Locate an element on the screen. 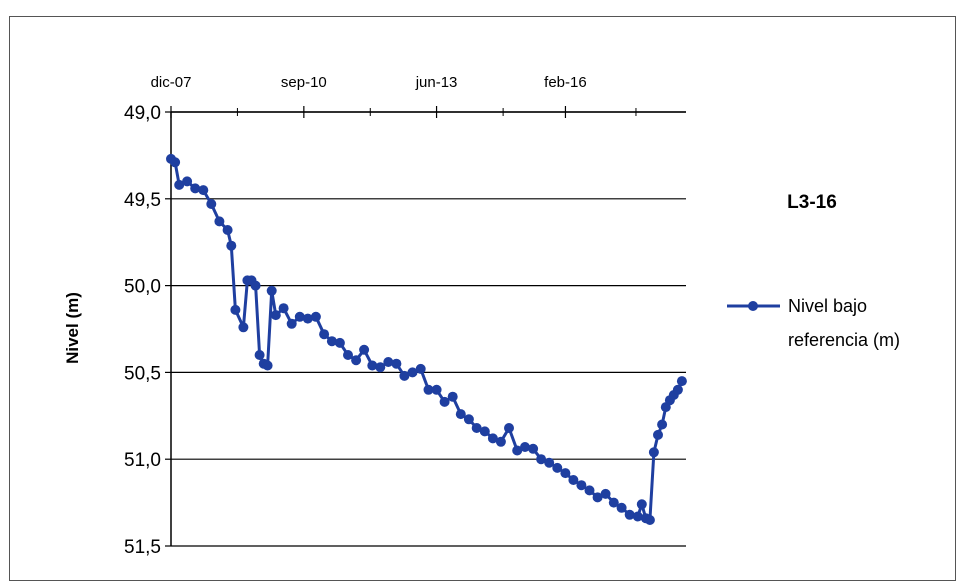  legend-point-marker is located at coordinates (753, 306).